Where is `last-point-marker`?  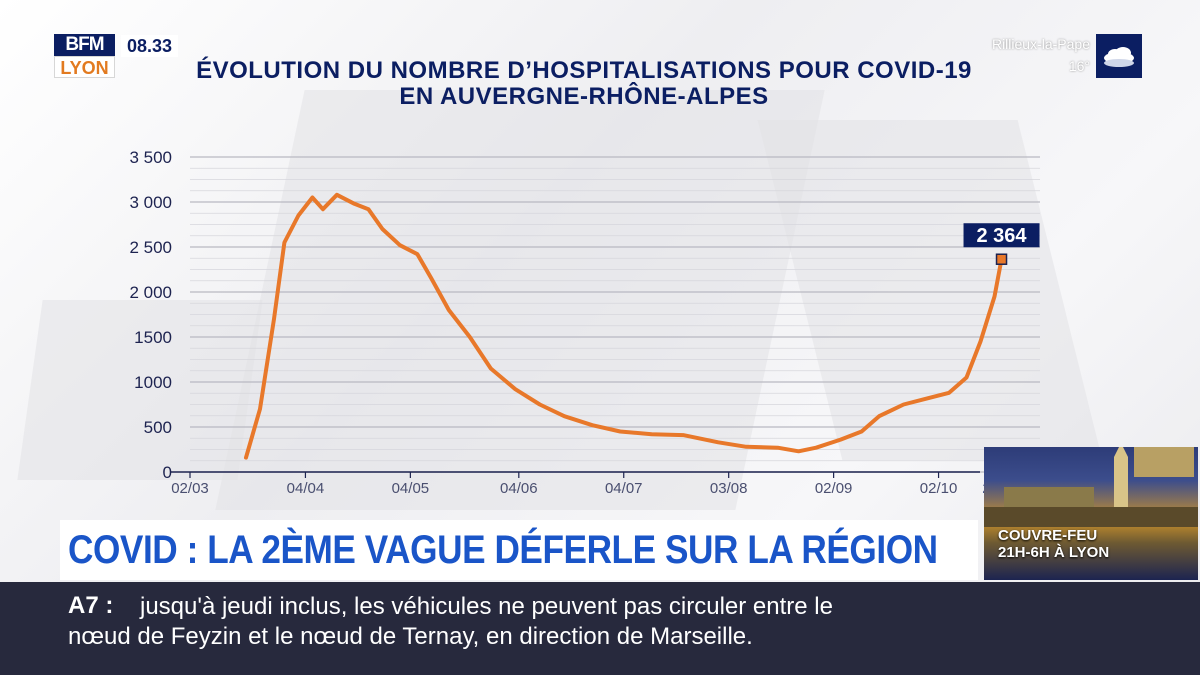 last-point-marker is located at coordinates (1001, 259).